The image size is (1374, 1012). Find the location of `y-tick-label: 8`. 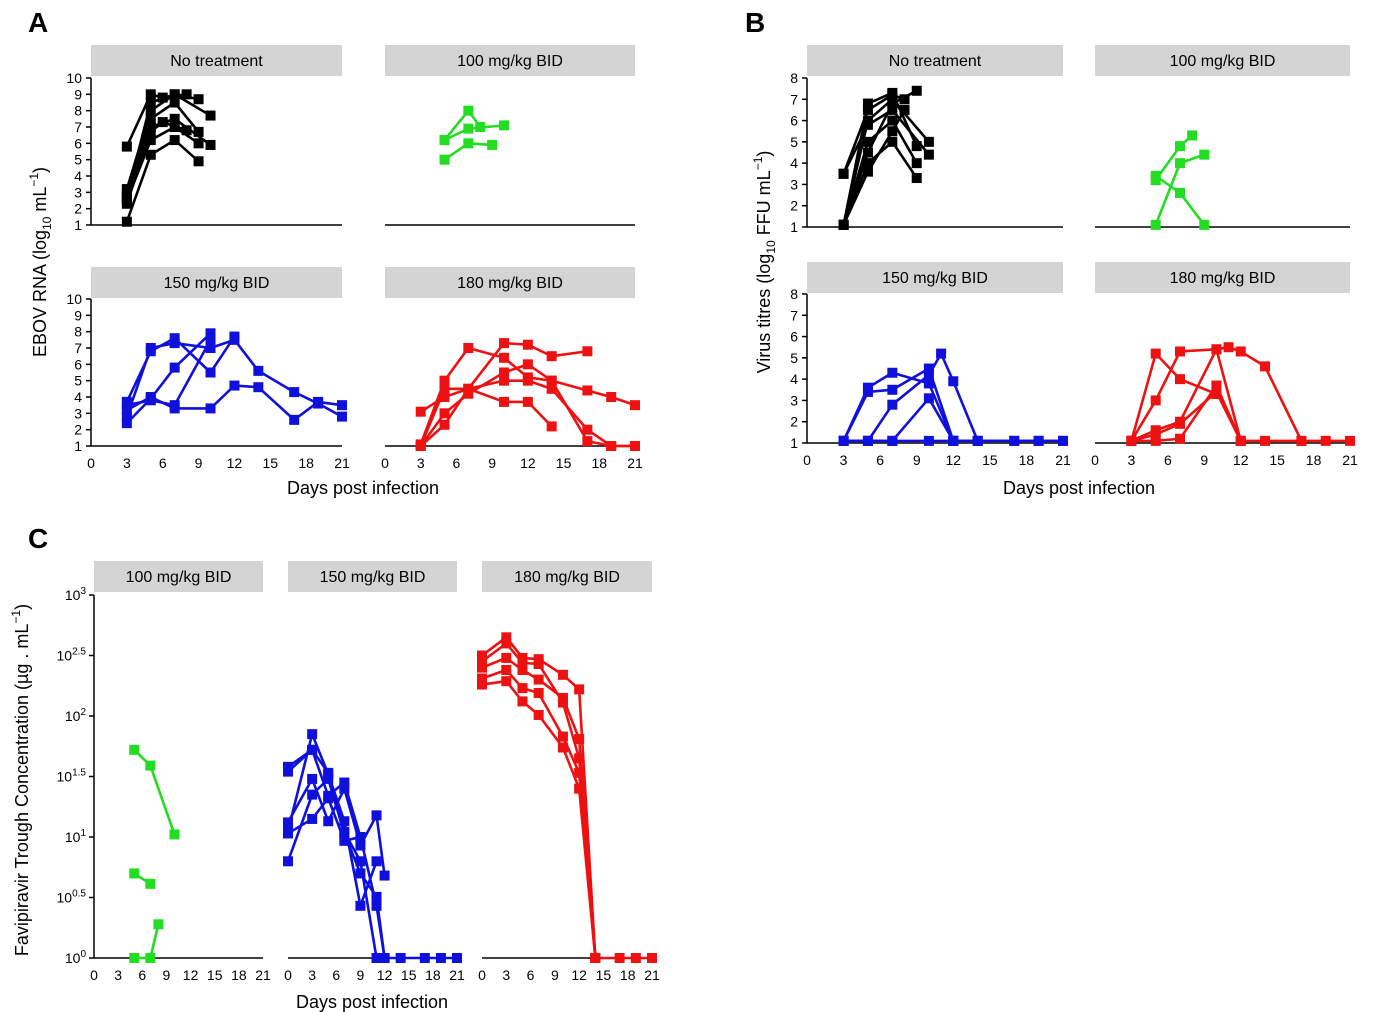

y-tick-label: 8 is located at coordinates (78, 111).